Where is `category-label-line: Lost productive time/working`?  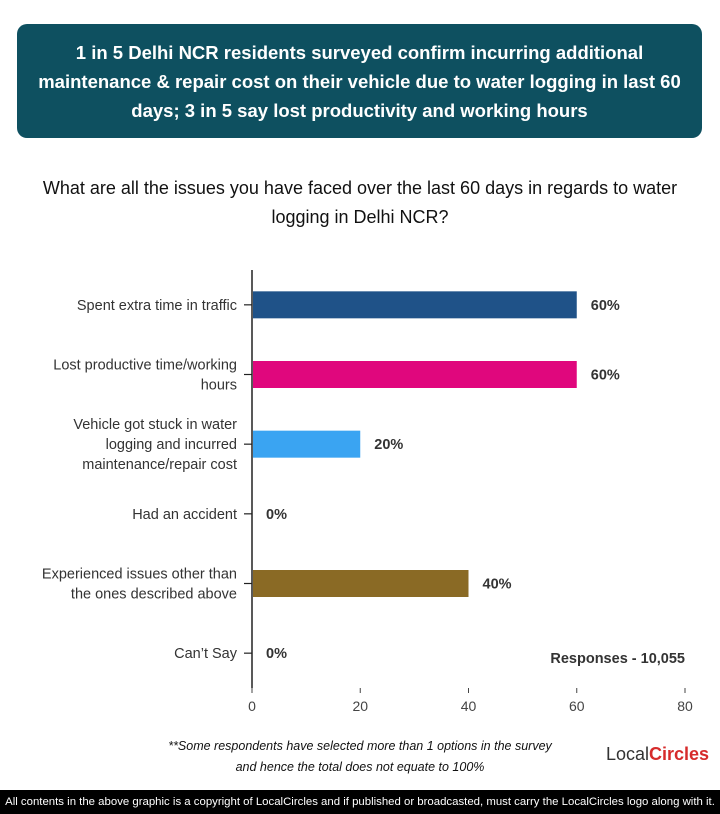
category-label-line: Lost productive time/working is located at coordinates (145, 366).